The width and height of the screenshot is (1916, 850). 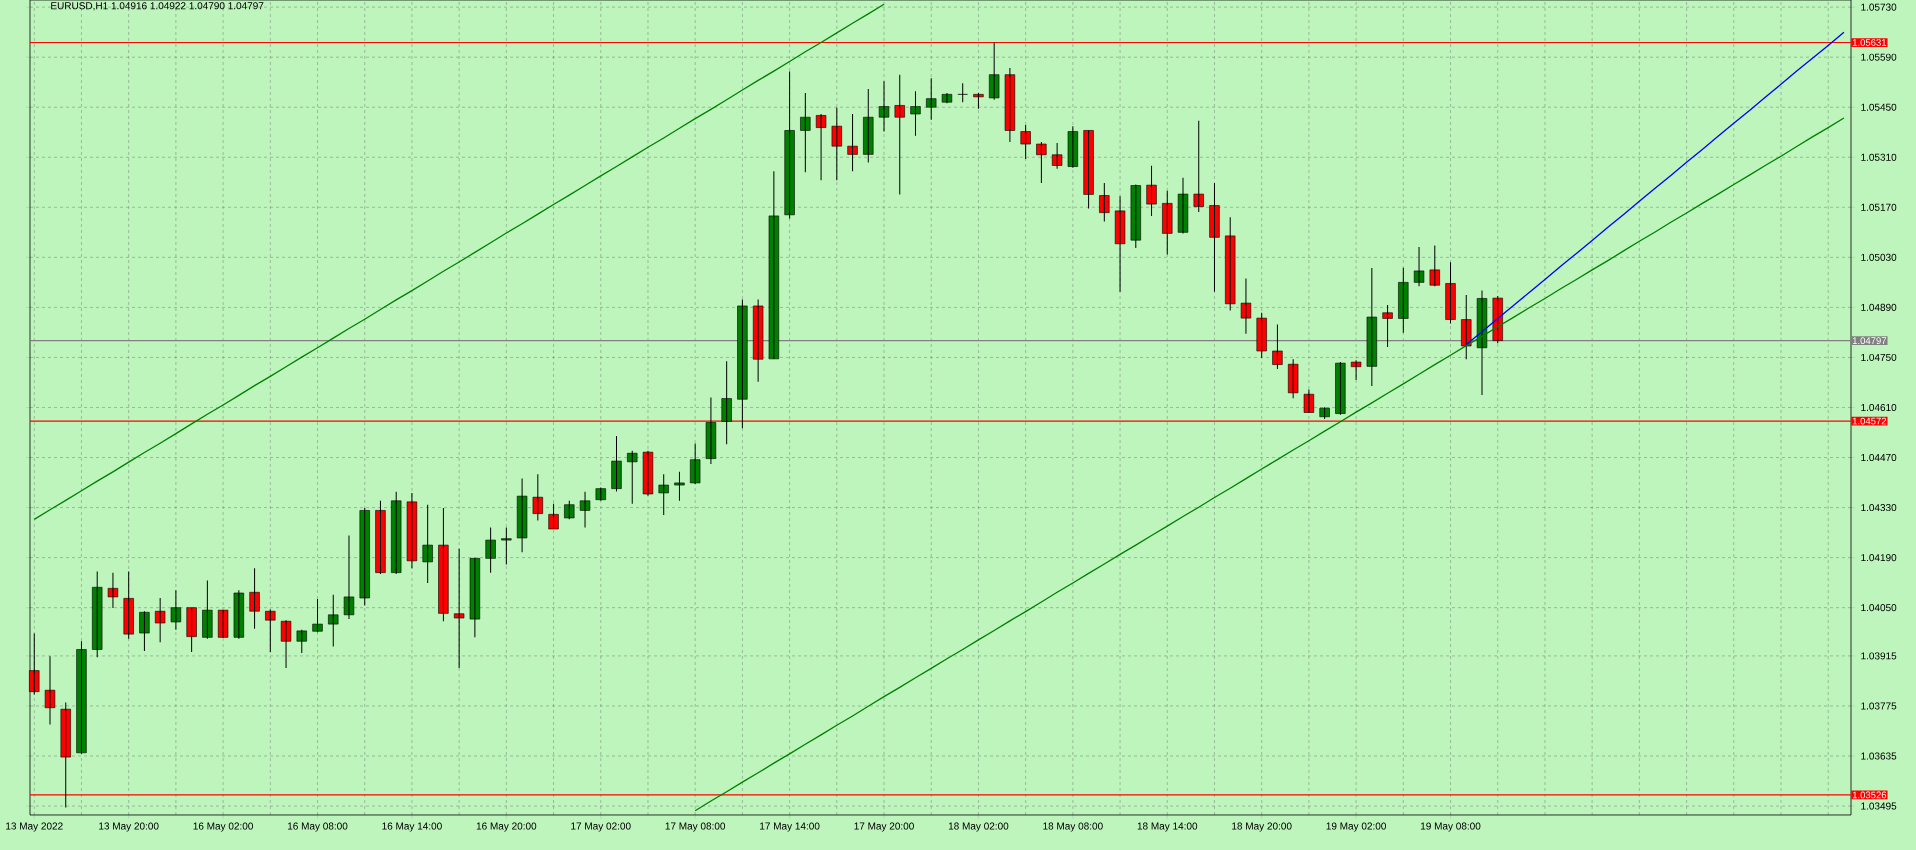 What do you see at coordinates (1879, 558) in the screenshot?
I see `y-tick-label: 1.04190` at bounding box center [1879, 558].